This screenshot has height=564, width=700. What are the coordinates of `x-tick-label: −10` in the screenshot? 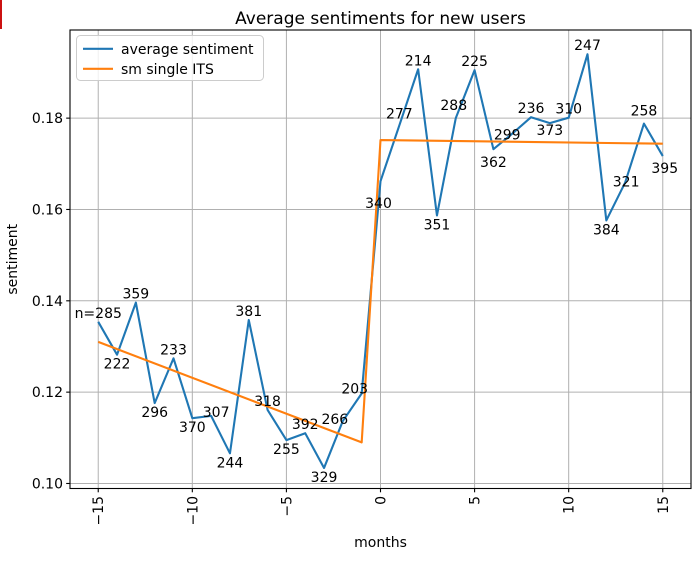 It's located at (193, 511).